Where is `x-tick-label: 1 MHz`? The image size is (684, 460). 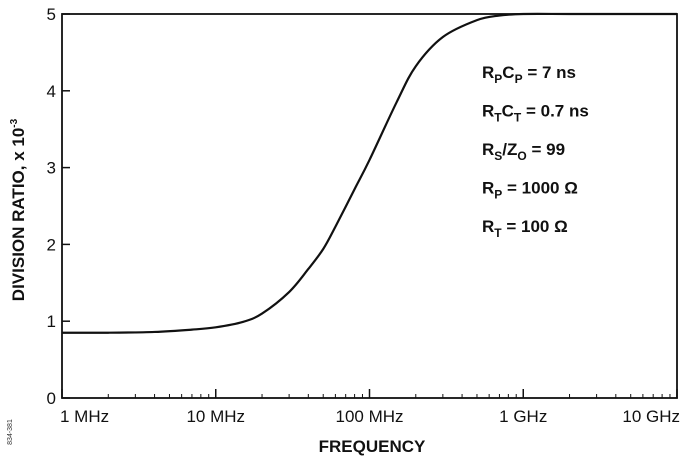 x-tick-label: 1 MHz is located at coordinates (84, 416).